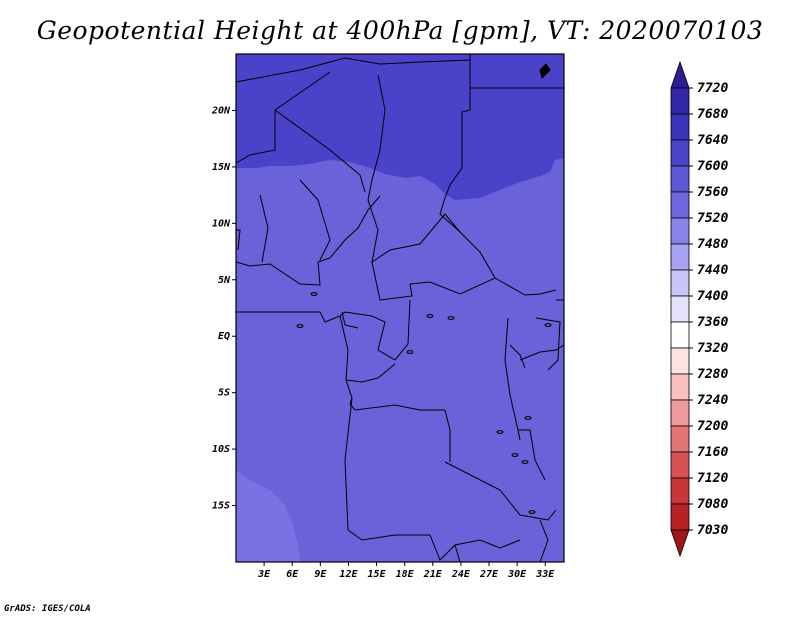 Image resolution: width=800 pixels, height=618 pixels. What do you see at coordinates (224, 280) in the screenshot?
I see `lat-tick-label: 5N` at bounding box center [224, 280].